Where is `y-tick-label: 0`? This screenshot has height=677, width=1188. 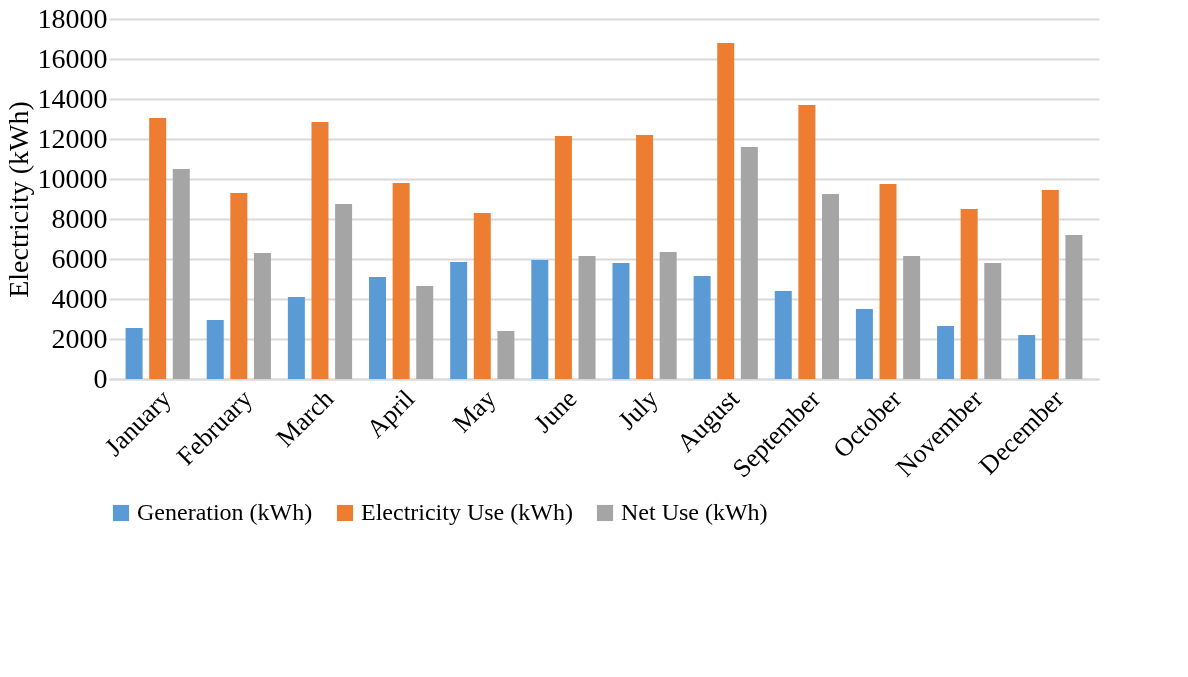
y-tick-label: 0 is located at coordinates (100, 378).